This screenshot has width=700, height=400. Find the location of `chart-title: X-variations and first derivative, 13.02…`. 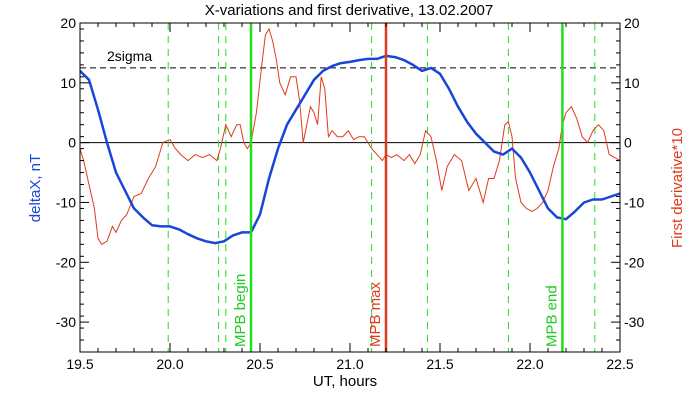

chart-title: X-variations and first derivative, 13.02… is located at coordinates (349, 10).